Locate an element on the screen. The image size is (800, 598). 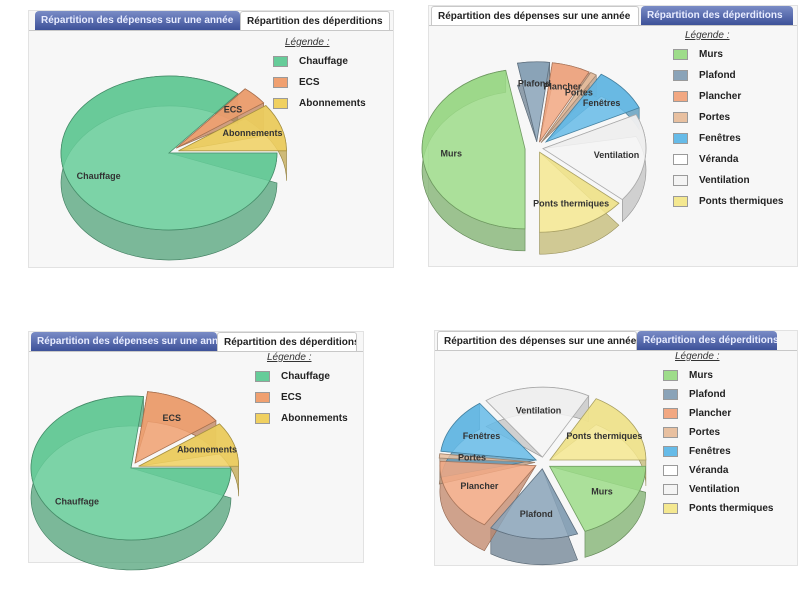
legend-item: Ponts thermiques is located at coordinates (718, 510).